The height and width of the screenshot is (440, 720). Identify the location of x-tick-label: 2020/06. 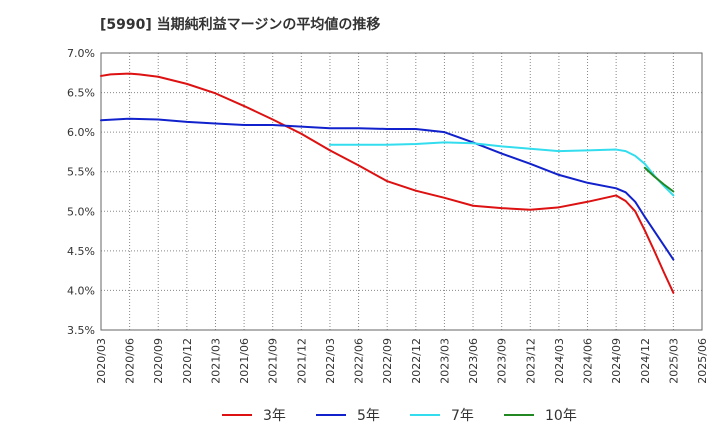
(130, 361).